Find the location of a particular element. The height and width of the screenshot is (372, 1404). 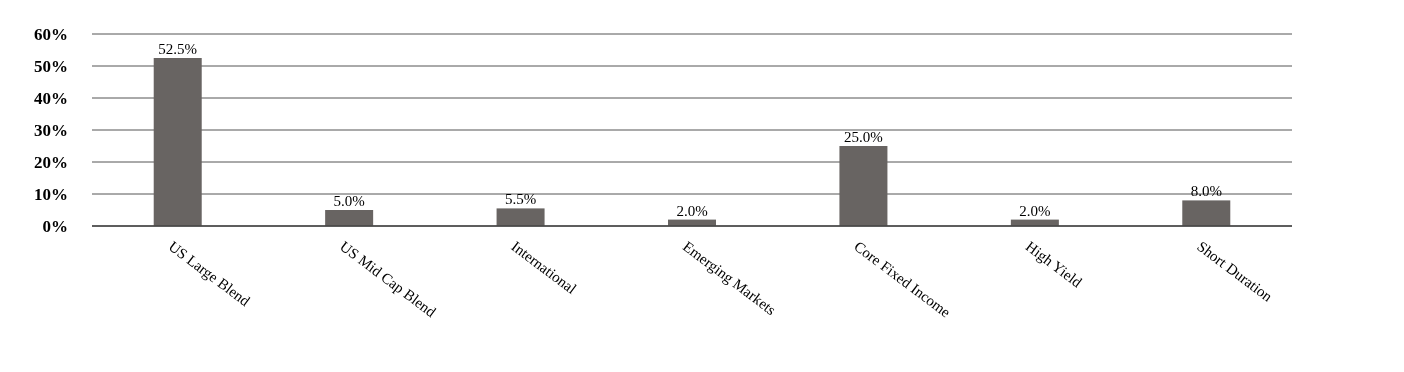

data-label: 5.0% is located at coordinates (349, 201).